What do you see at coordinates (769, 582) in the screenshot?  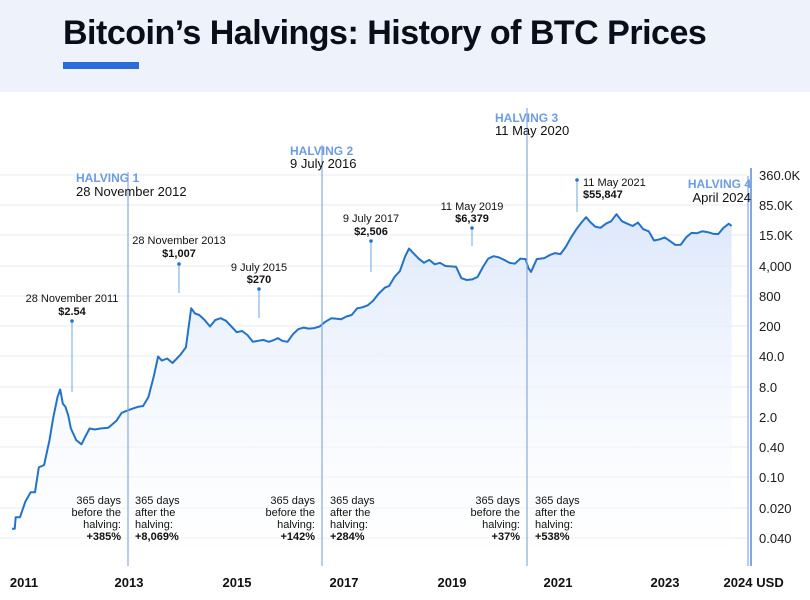 I see `y-unit-label: USD` at bounding box center [769, 582].